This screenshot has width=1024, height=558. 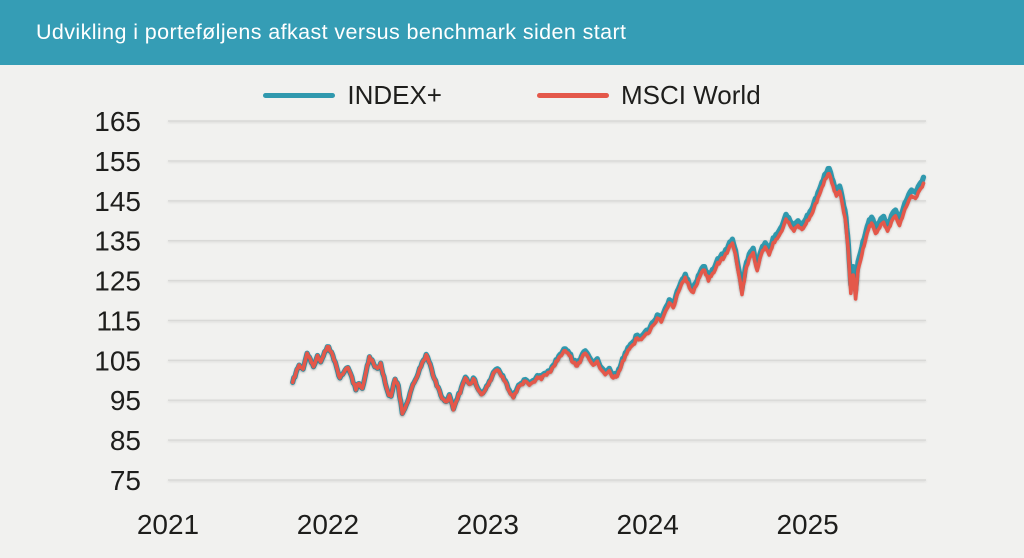 I want to click on y-tick-label: 75, so click(x=125, y=480).